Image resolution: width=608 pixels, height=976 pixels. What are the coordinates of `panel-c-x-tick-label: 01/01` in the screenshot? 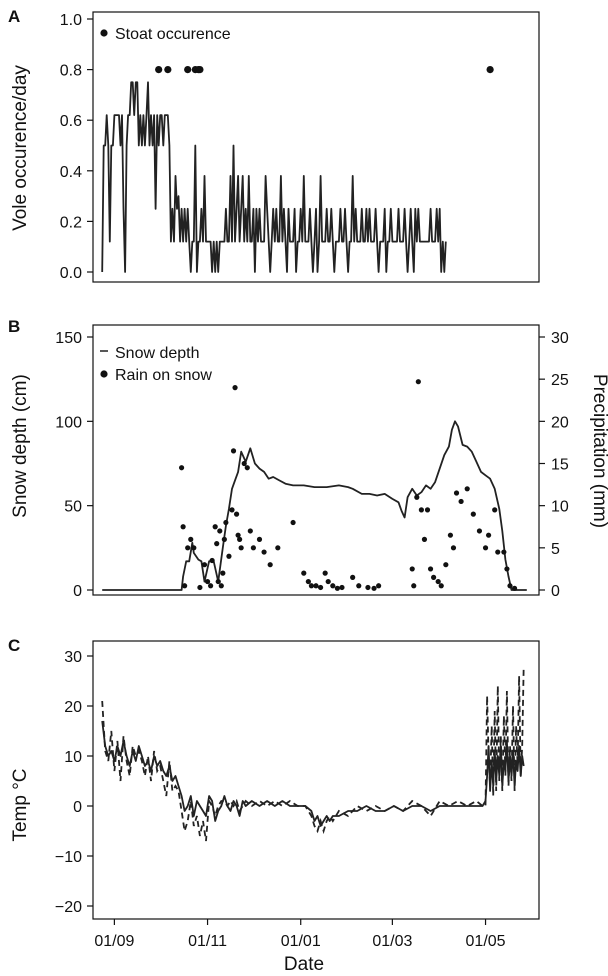 It's located at (301, 941).